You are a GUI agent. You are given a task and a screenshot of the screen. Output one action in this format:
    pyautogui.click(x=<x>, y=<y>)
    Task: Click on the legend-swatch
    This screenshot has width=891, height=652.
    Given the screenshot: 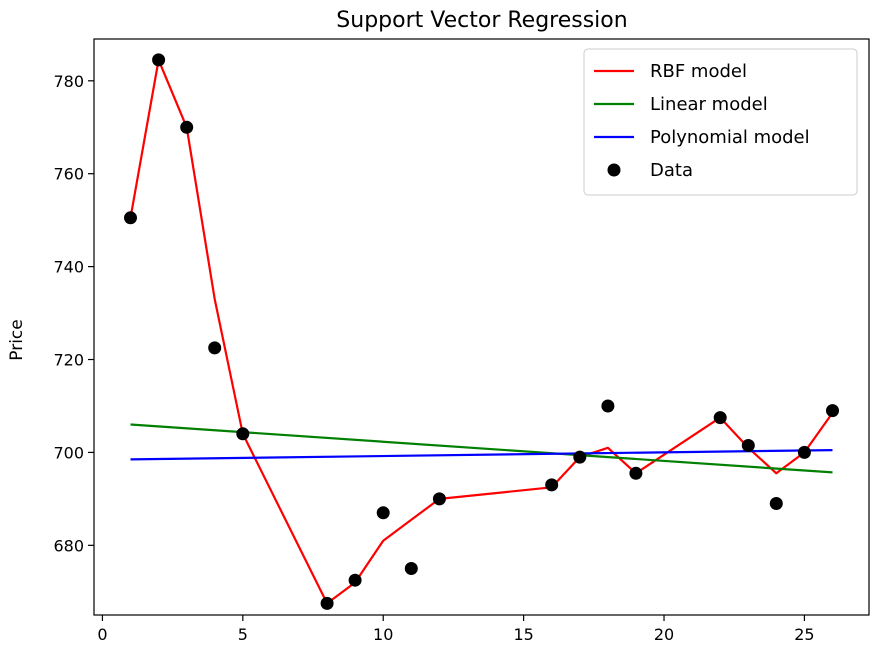 What is the action you would take?
    pyautogui.click(x=614, y=170)
    